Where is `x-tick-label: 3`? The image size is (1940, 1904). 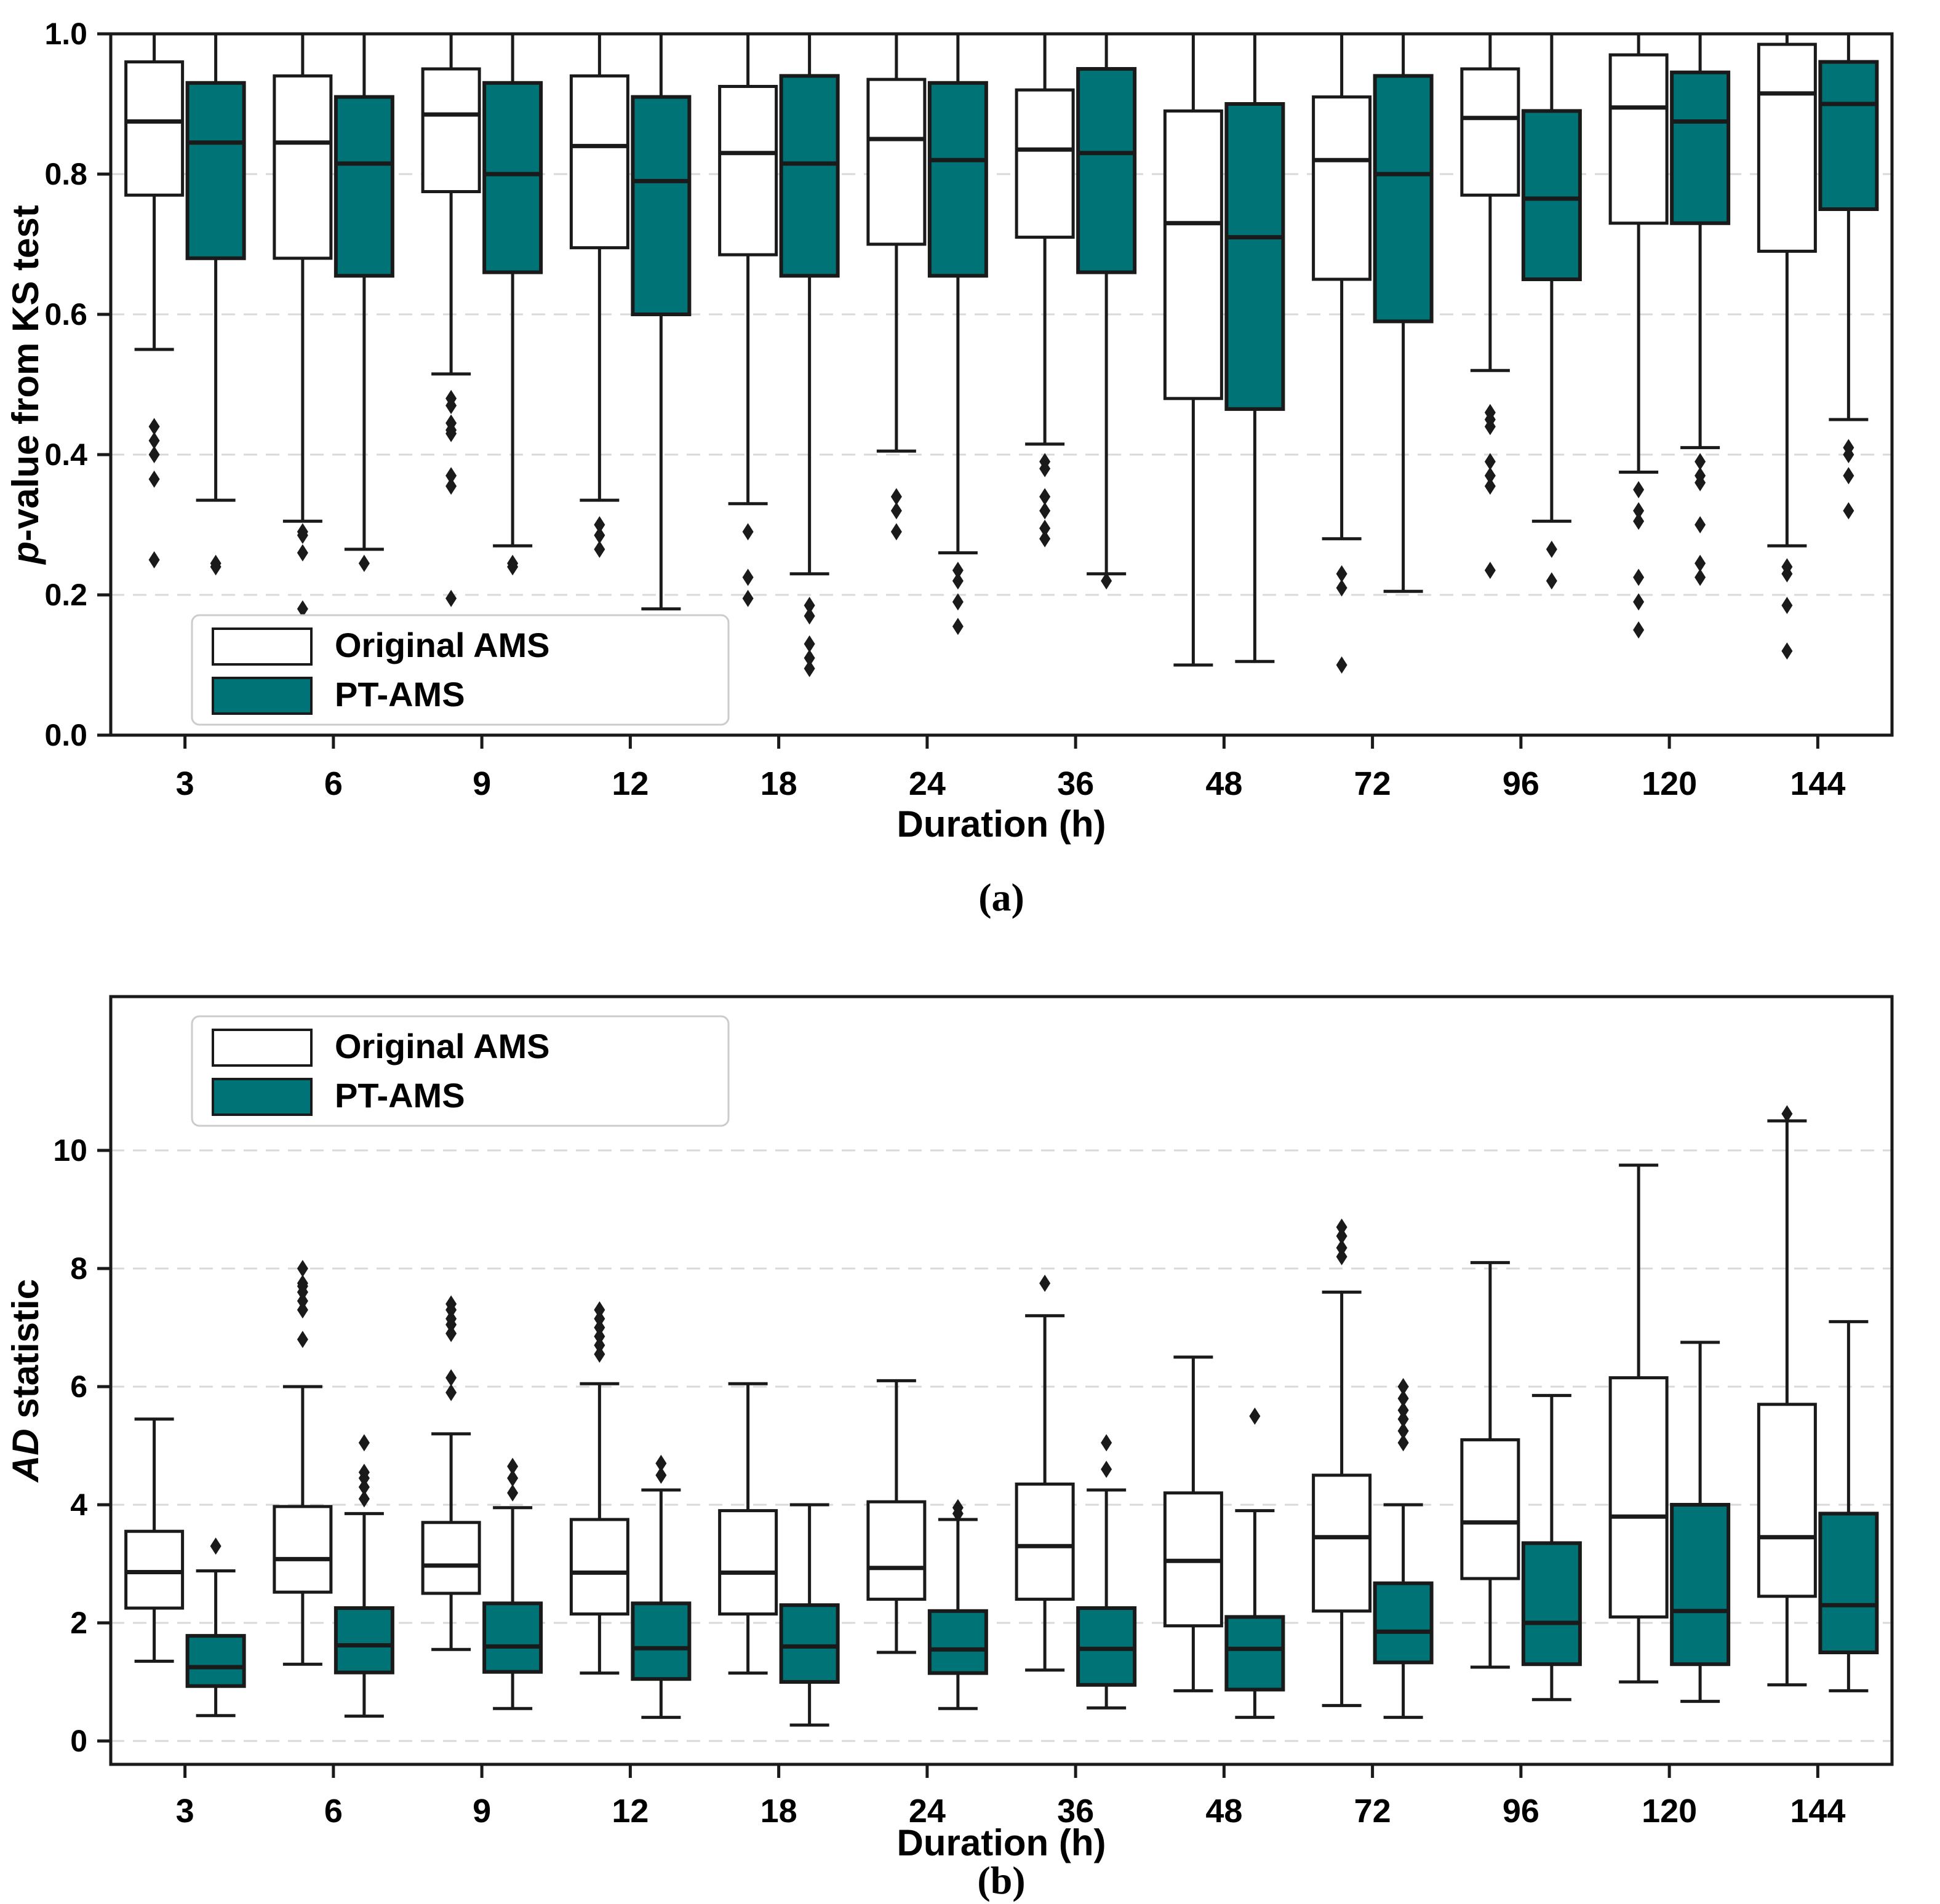 x-tick-label: 3 is located at coordinates (185, 1811).